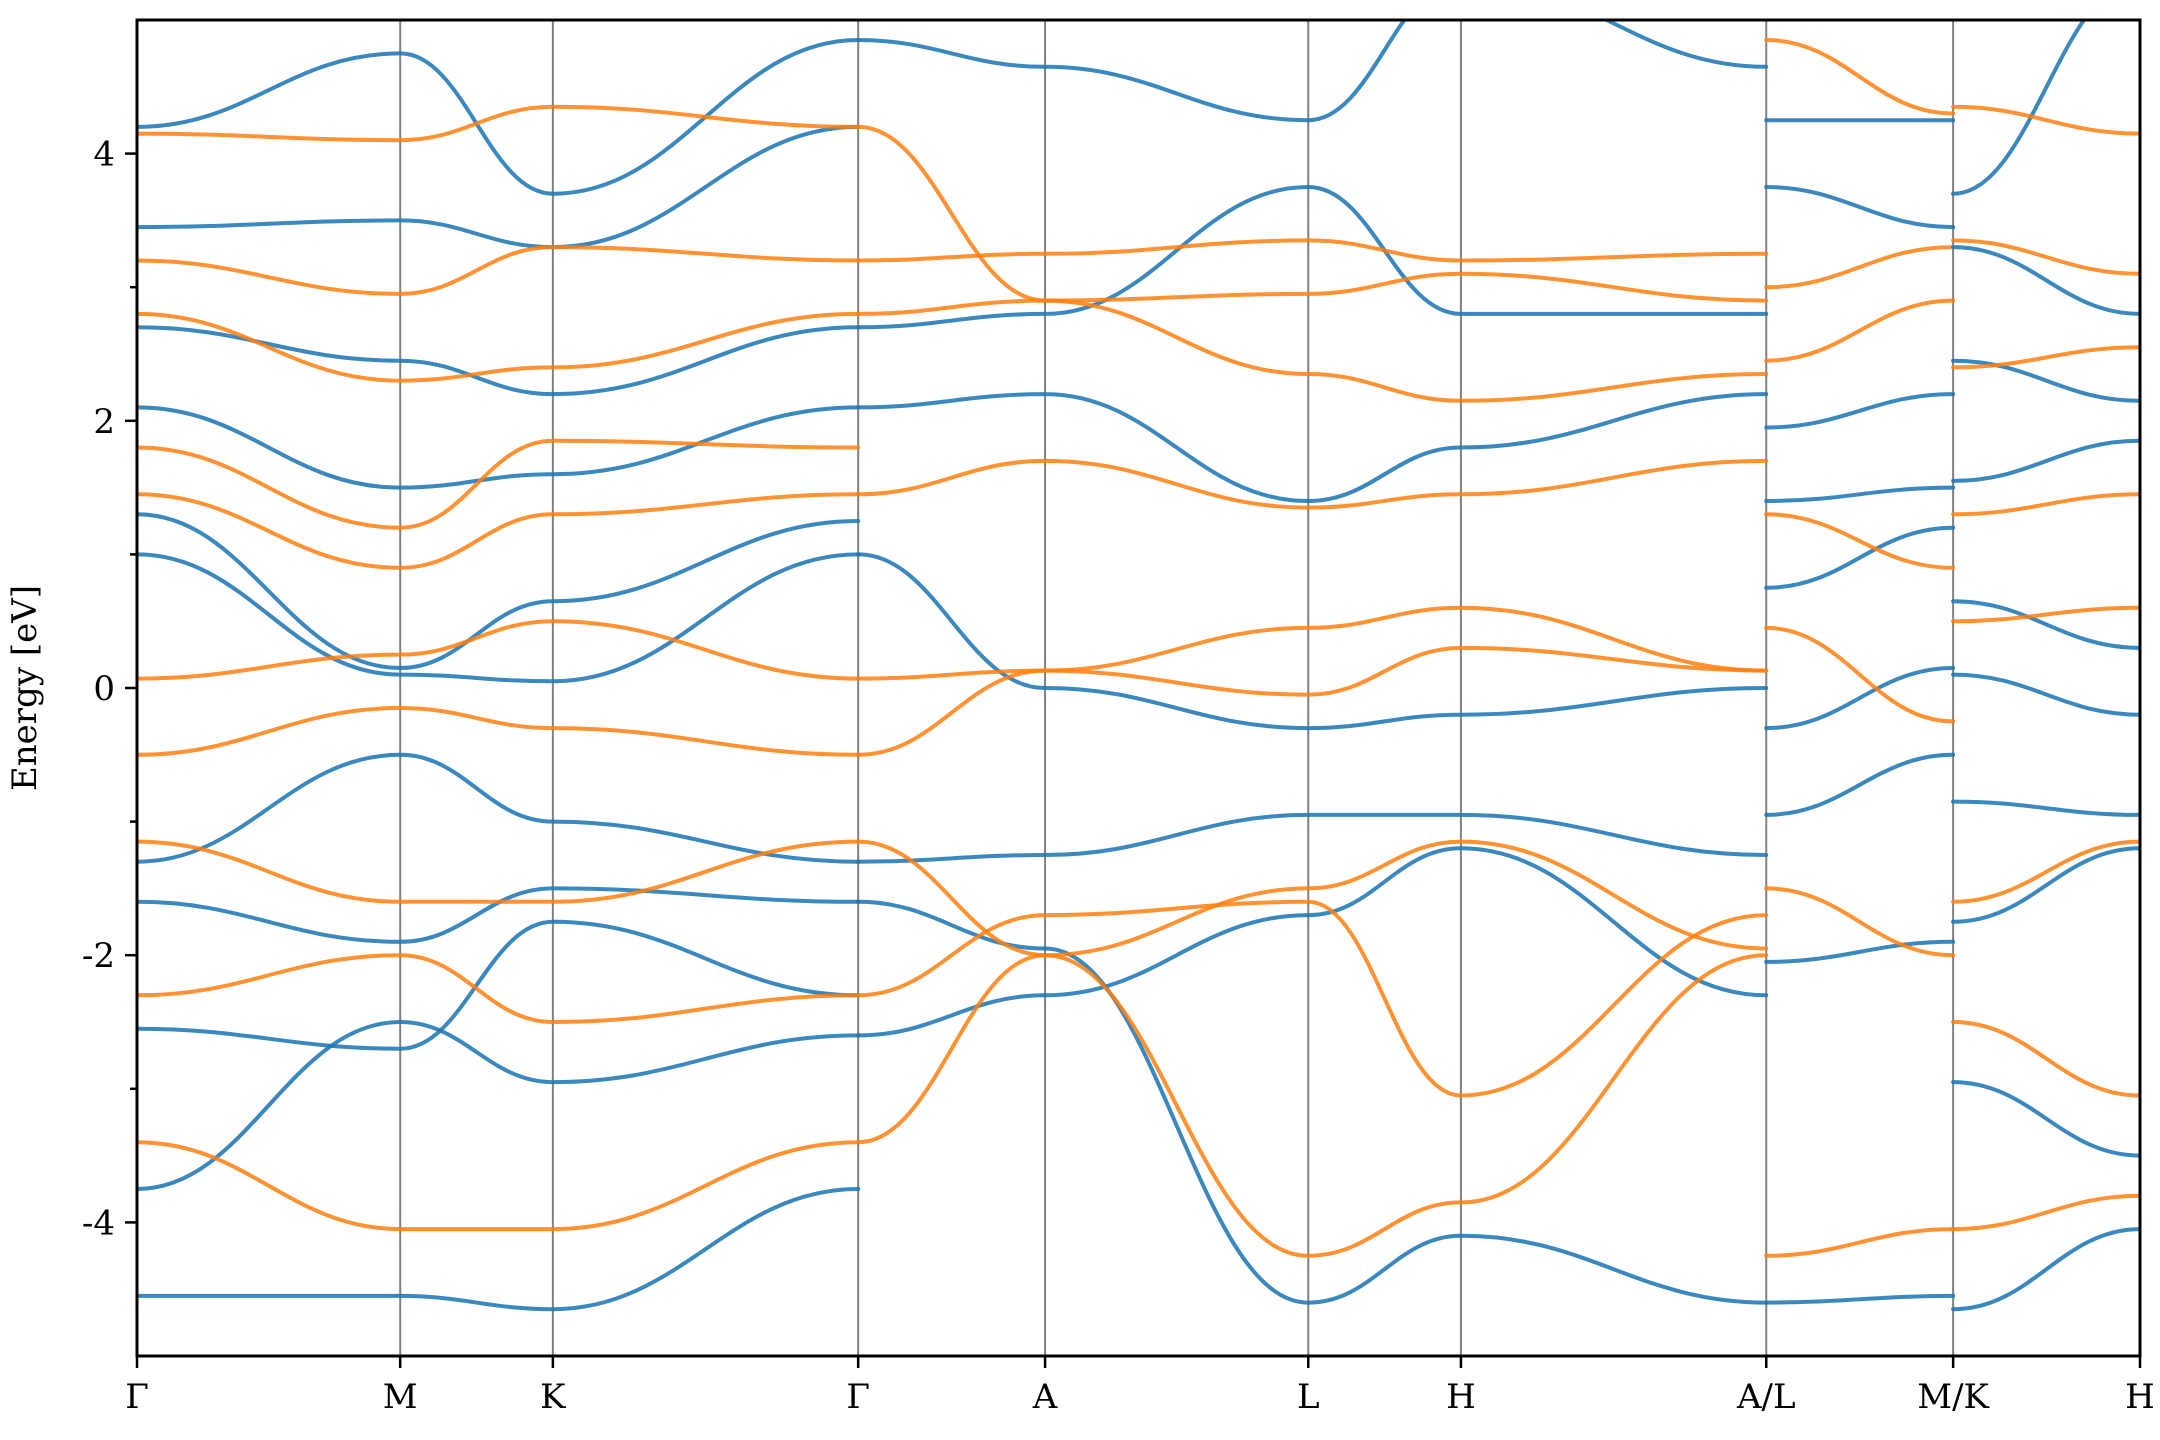 The width and height of the screenshot is (2160, 1440). Describe the element at coordinates (1953, 1397) in the screenshot. I see `x-tick-label: M/K` at that location.